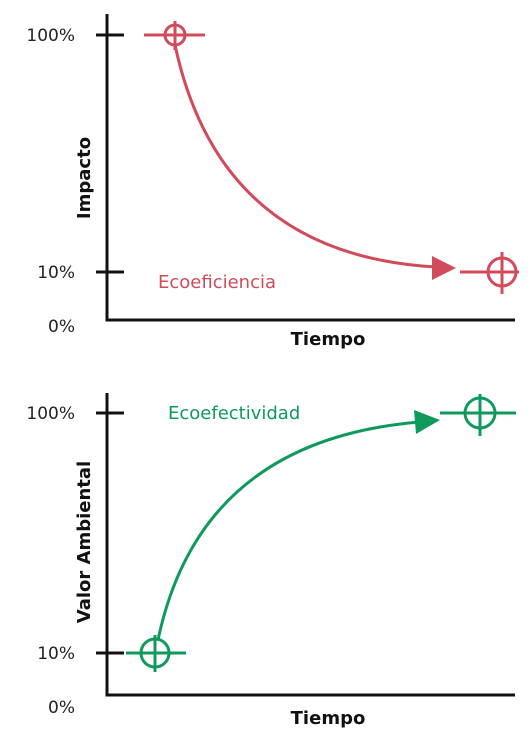 Image resolution: width=531 pixels, height=729 pixels. What do you see at coordinates (84, 542) in the screenshot?
I see `y-title: Valor Ambiental` at bounding box center [84, 542].